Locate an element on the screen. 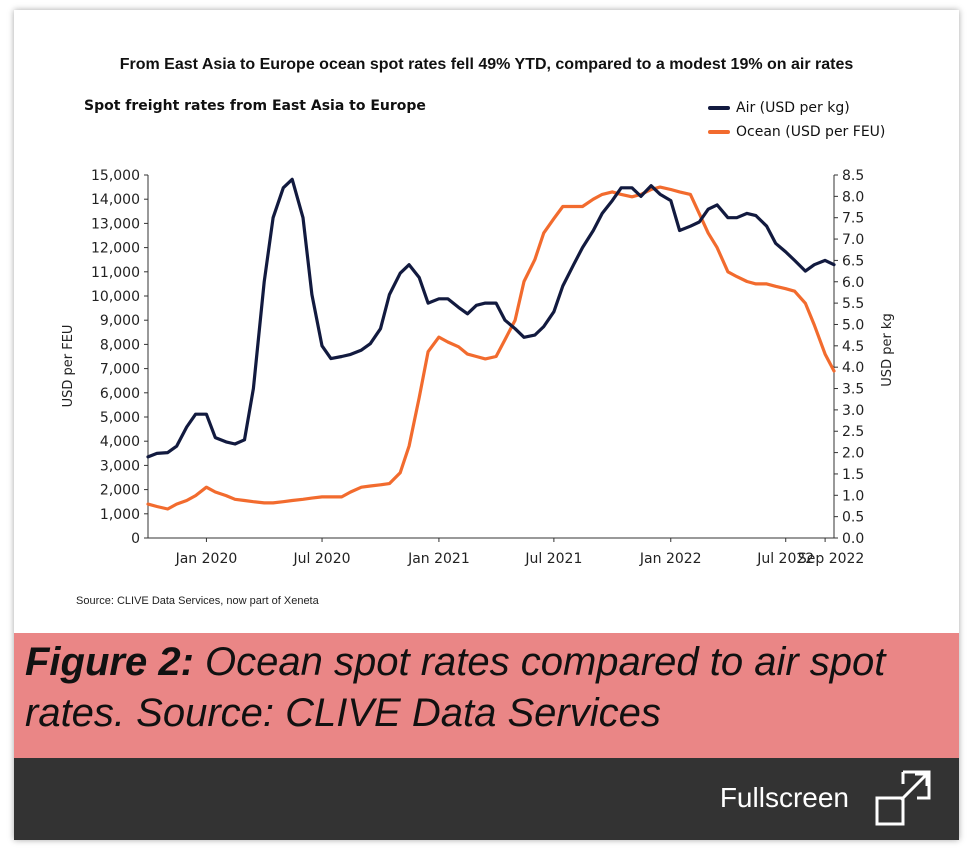  x-tick-label: Jan 2022 is located at coordinates (670, 559).